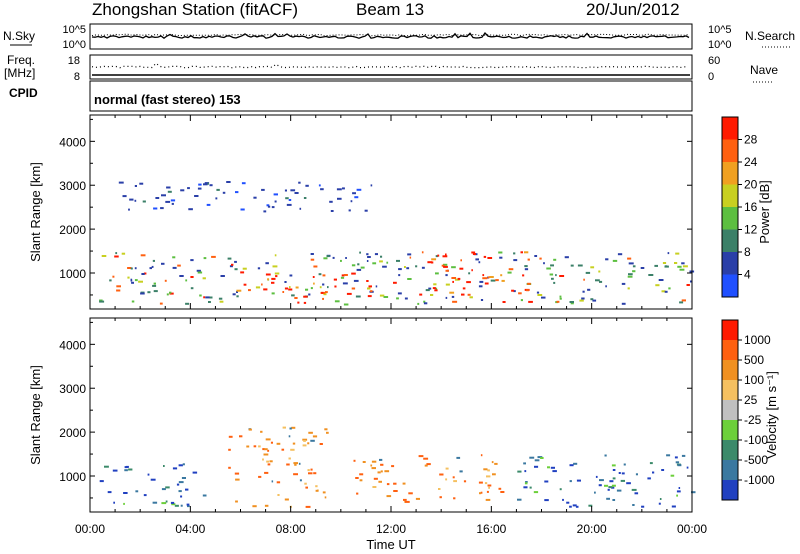 This screenshot has height=554, width=800. I want to click on time-tick-label: 00:00, so click(692, 529).